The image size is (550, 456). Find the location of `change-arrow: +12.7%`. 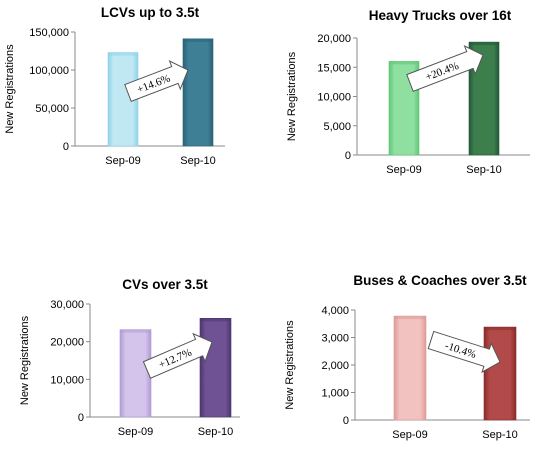

change-arrow: +12.7% is located at coordinates (177, 355).